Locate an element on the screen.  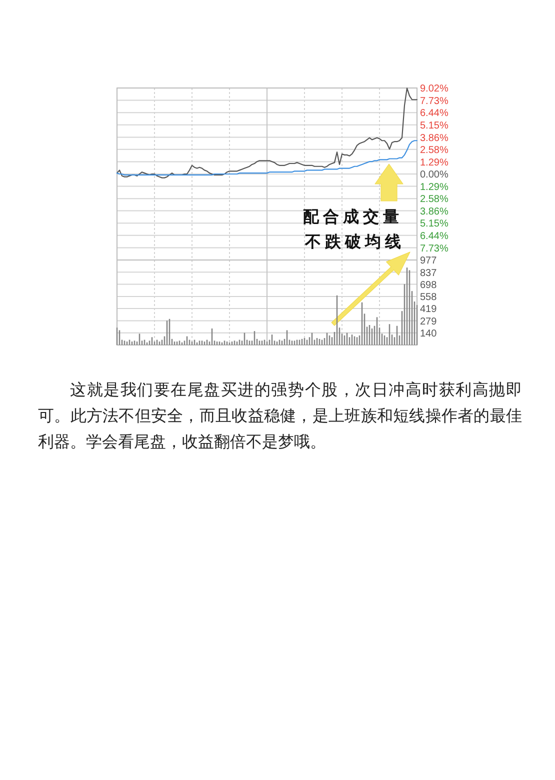
text: 这就是我们要在尾盘买进的强势个股，次日冲高时获利高抛即可。此方法不但安全，而且收益稳健，是上班族和短线操作者的最佳利器。学会看尾盘，收益翻倍不是梦哦。 is located at coordinates (280, 416).